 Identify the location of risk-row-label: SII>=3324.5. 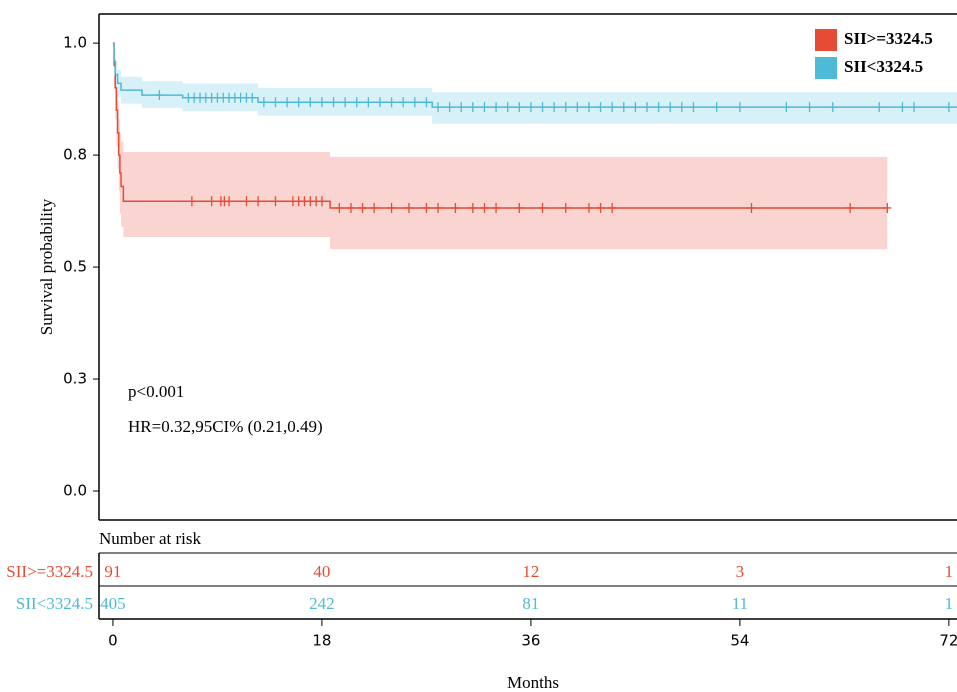
(49, 571).